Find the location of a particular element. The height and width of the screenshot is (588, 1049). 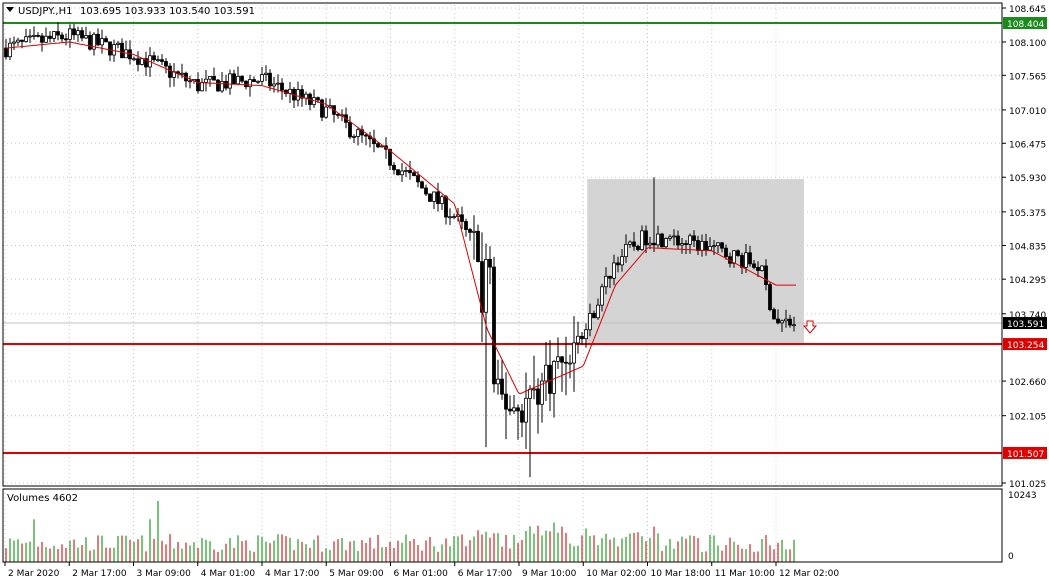

symbol-dropdown-icon is located at coordinates (10, 9).